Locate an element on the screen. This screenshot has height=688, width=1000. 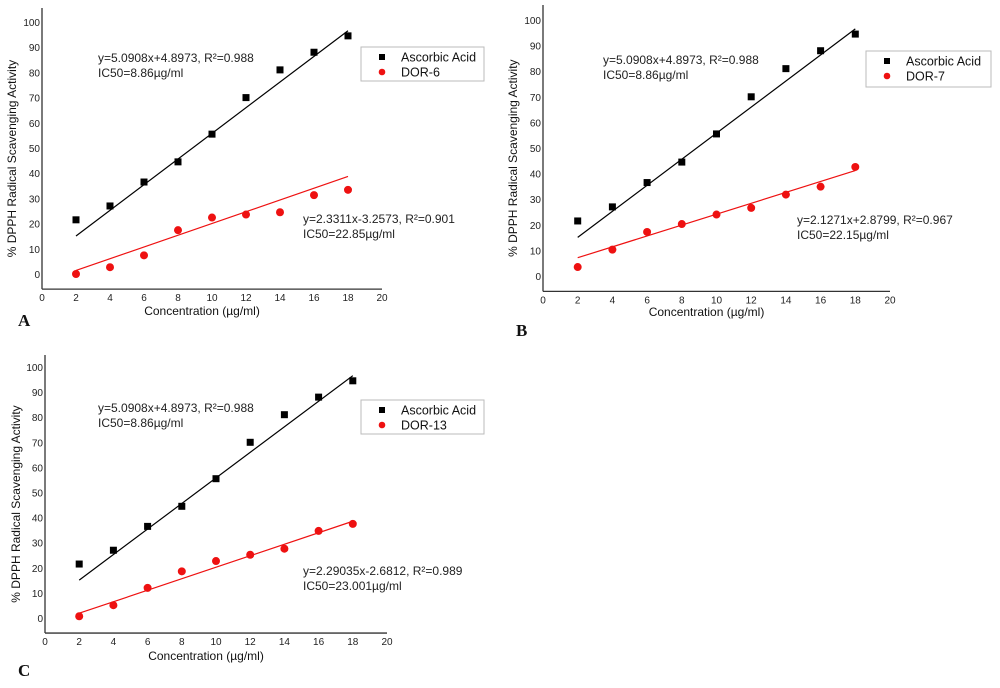
x-tick-label: 2 is located at coordinates (79, 642).